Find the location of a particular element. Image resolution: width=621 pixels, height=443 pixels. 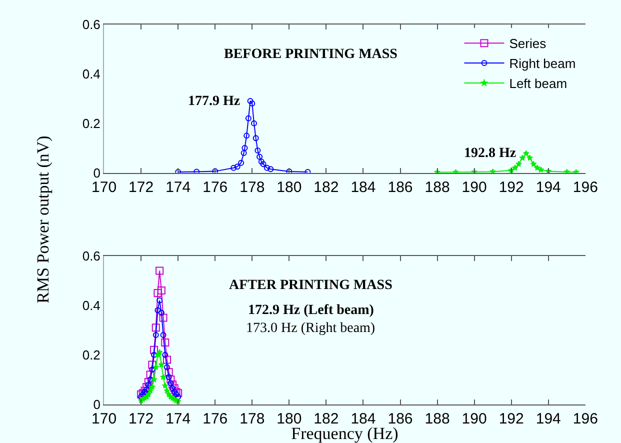

x-tick-label: 180 is located at coordinates (289, 187).